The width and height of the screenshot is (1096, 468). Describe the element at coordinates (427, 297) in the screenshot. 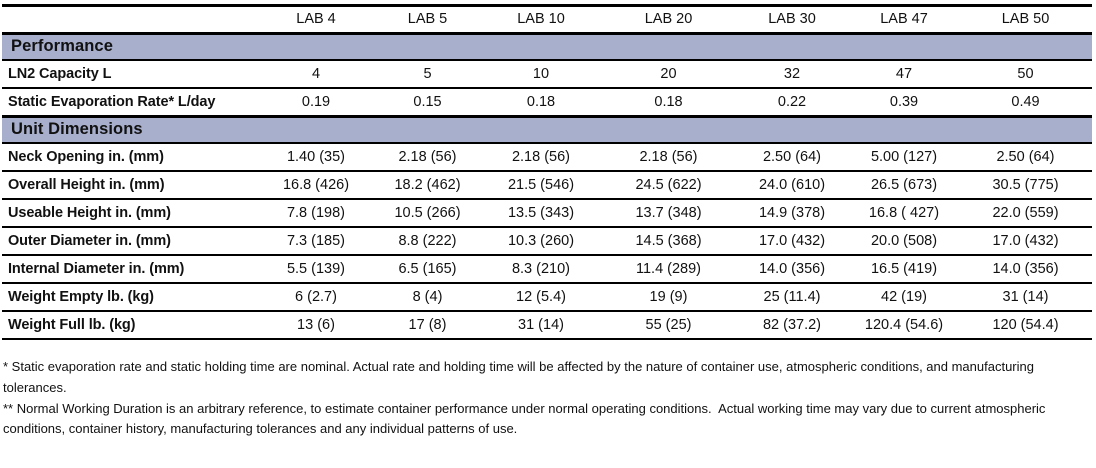

I see `cell-value: 8 (4)` at that location.